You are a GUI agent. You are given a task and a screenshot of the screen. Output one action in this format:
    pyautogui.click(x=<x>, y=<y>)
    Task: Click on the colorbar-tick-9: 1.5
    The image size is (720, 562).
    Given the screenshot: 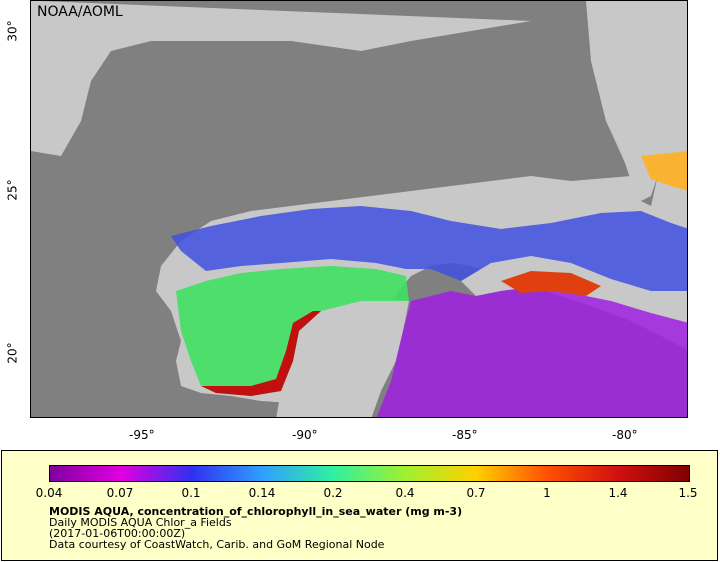 What is the action you would take?
    pyautogui.click(x=688, y=493)
    